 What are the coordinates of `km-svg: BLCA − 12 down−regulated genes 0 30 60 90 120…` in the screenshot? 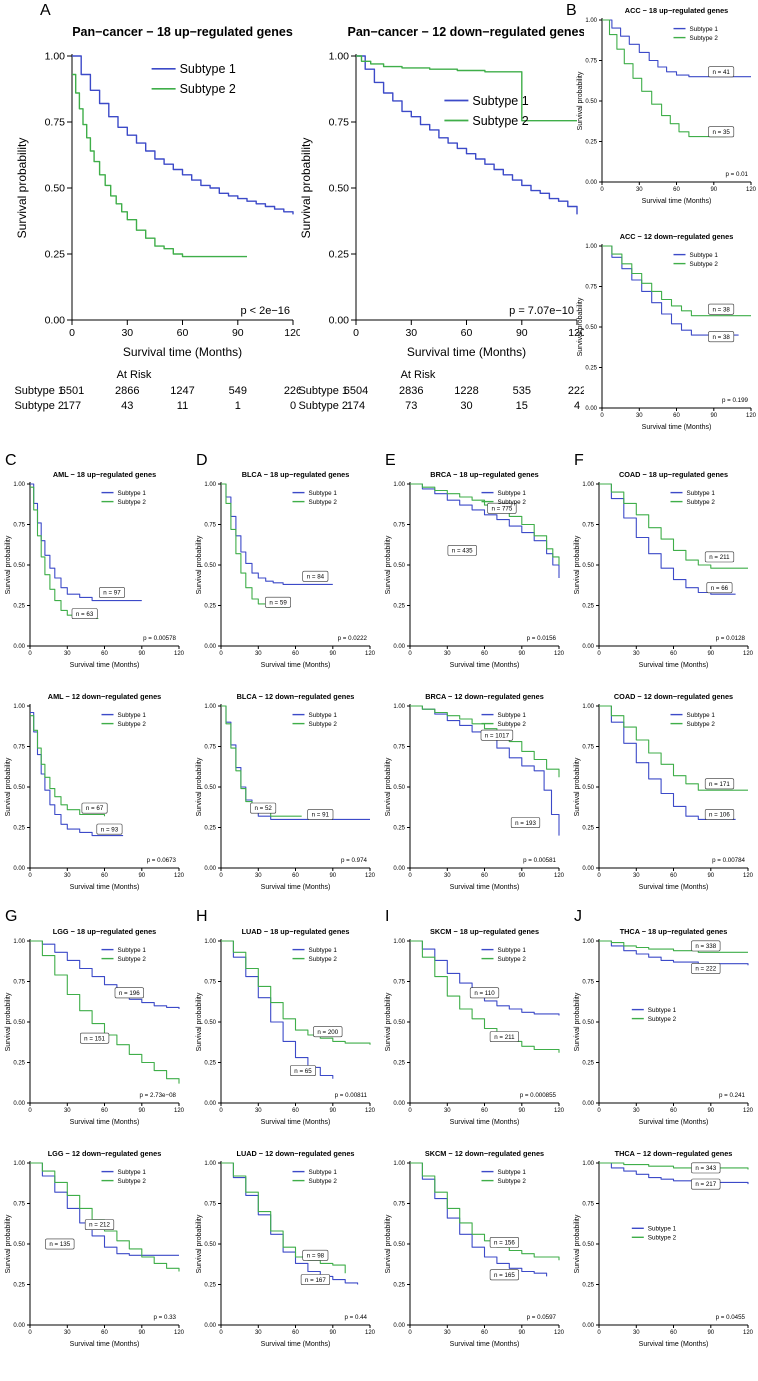 It's located at (286, 791).